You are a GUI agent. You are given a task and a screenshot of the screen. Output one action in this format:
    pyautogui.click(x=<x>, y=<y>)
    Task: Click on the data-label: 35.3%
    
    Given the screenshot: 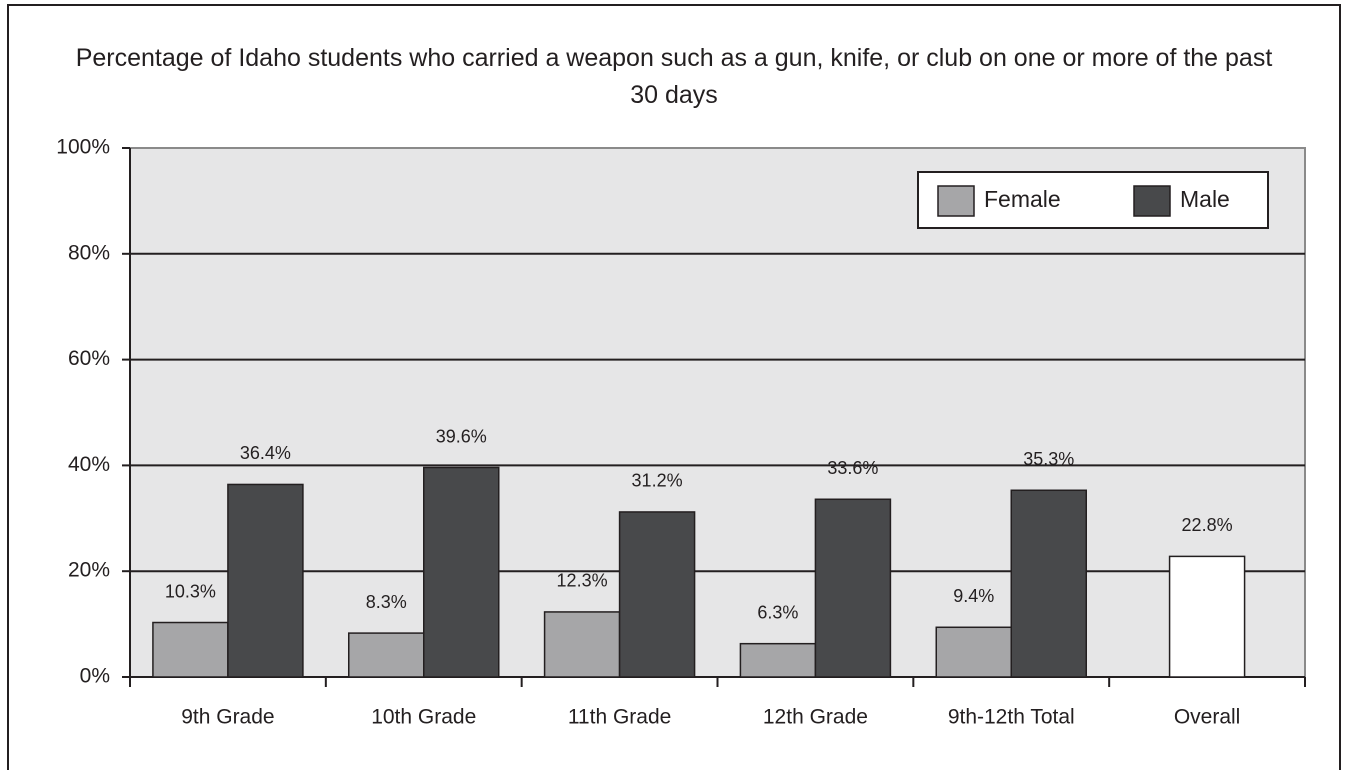 What is the action you would take?
    pyautogui.click(x=1048, y=459)
    